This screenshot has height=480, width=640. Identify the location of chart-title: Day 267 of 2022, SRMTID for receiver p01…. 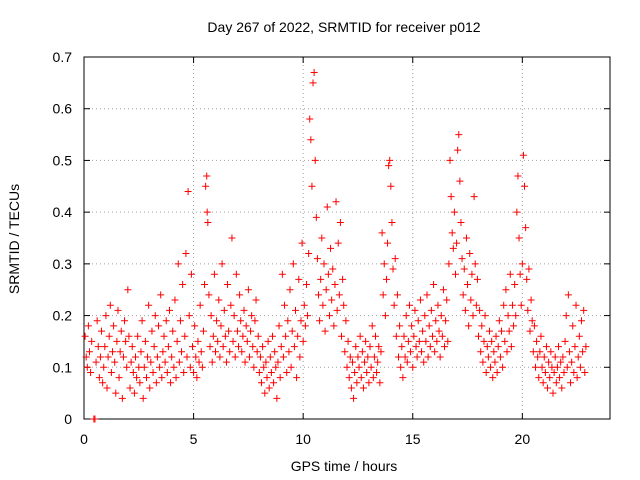
(343, 27).